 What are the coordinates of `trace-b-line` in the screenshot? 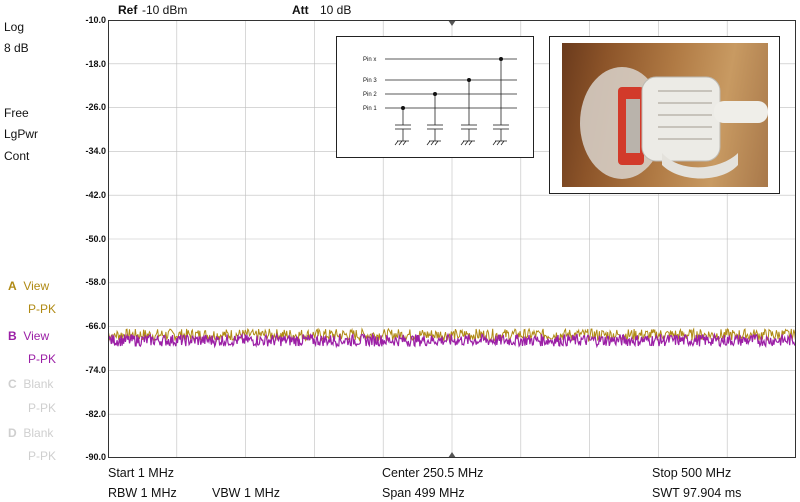 It's located at (452, 340).